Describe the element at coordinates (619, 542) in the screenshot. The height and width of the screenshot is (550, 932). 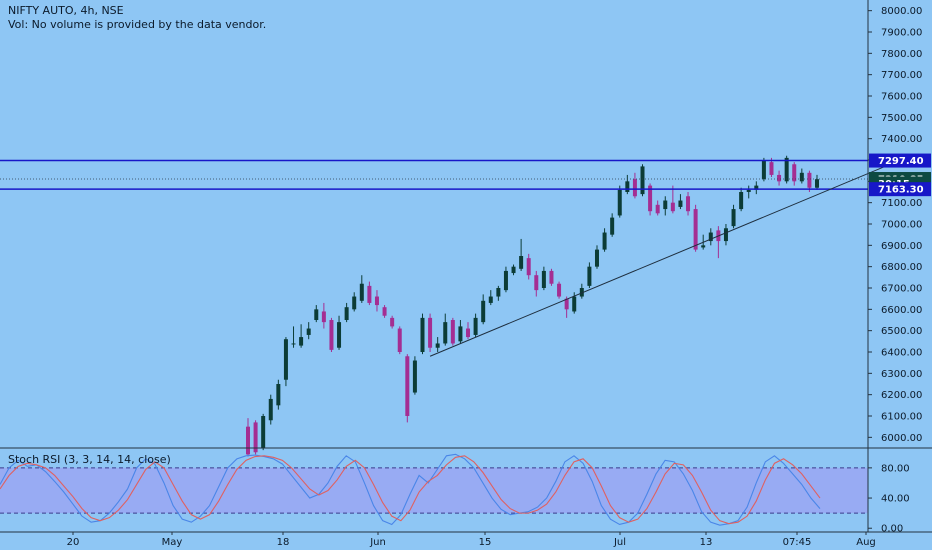
I see `time-tick-label: Jul` at that location.